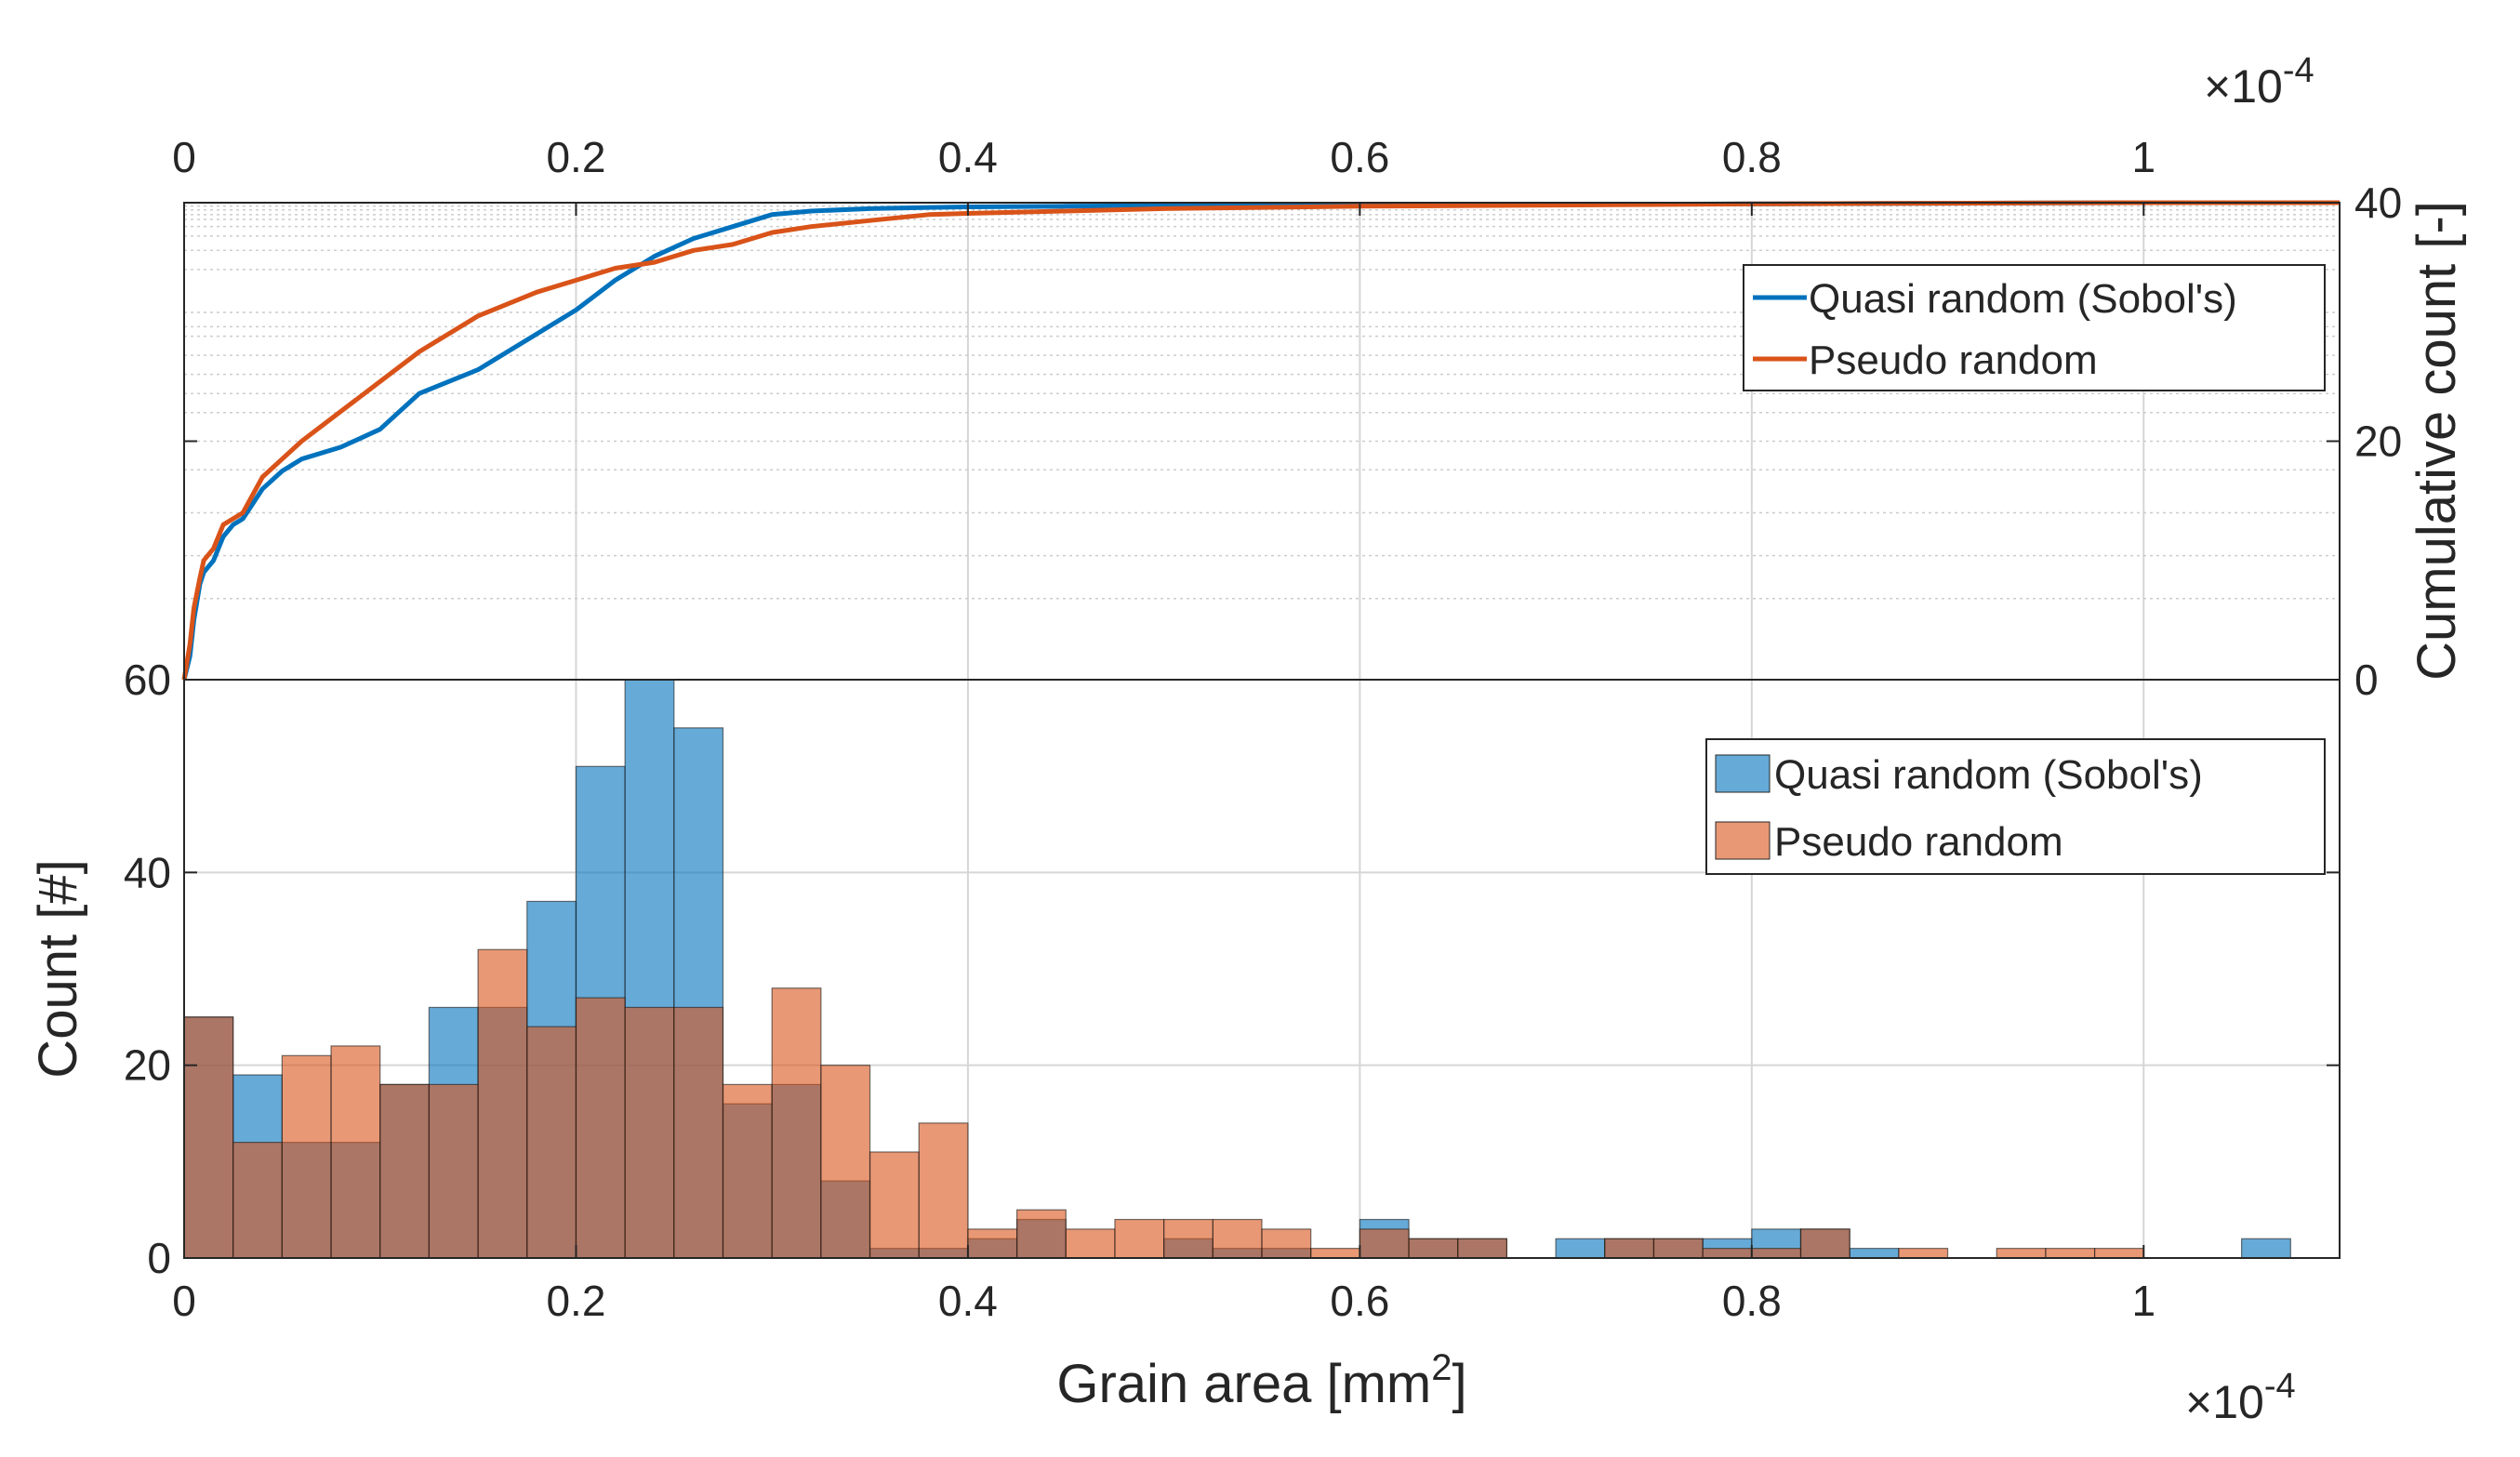  Describe the element at coordinates (1163, 157) in the screenshot. I see `top-x-tick-labels: 0 0.2 0.4 0.6 0.8 1` at that location.